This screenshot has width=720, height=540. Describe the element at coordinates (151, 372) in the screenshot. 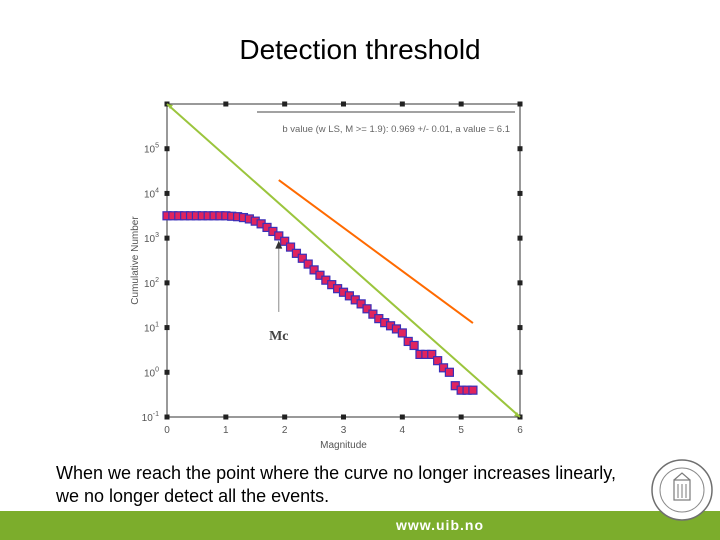

I see `y-tick-label: 10⁰` at that location.